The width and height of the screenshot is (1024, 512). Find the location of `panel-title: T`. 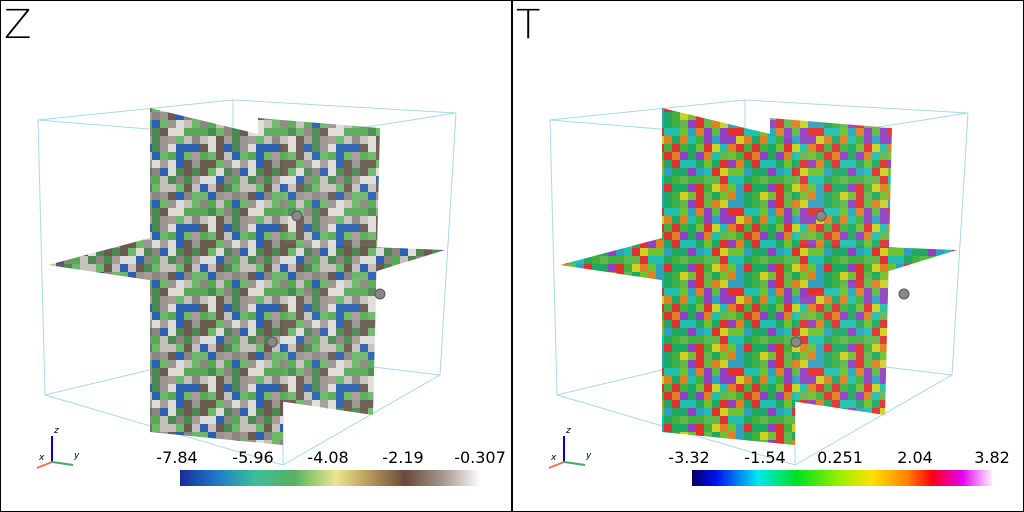

panel-title: T is located at coordinates (528, 25).